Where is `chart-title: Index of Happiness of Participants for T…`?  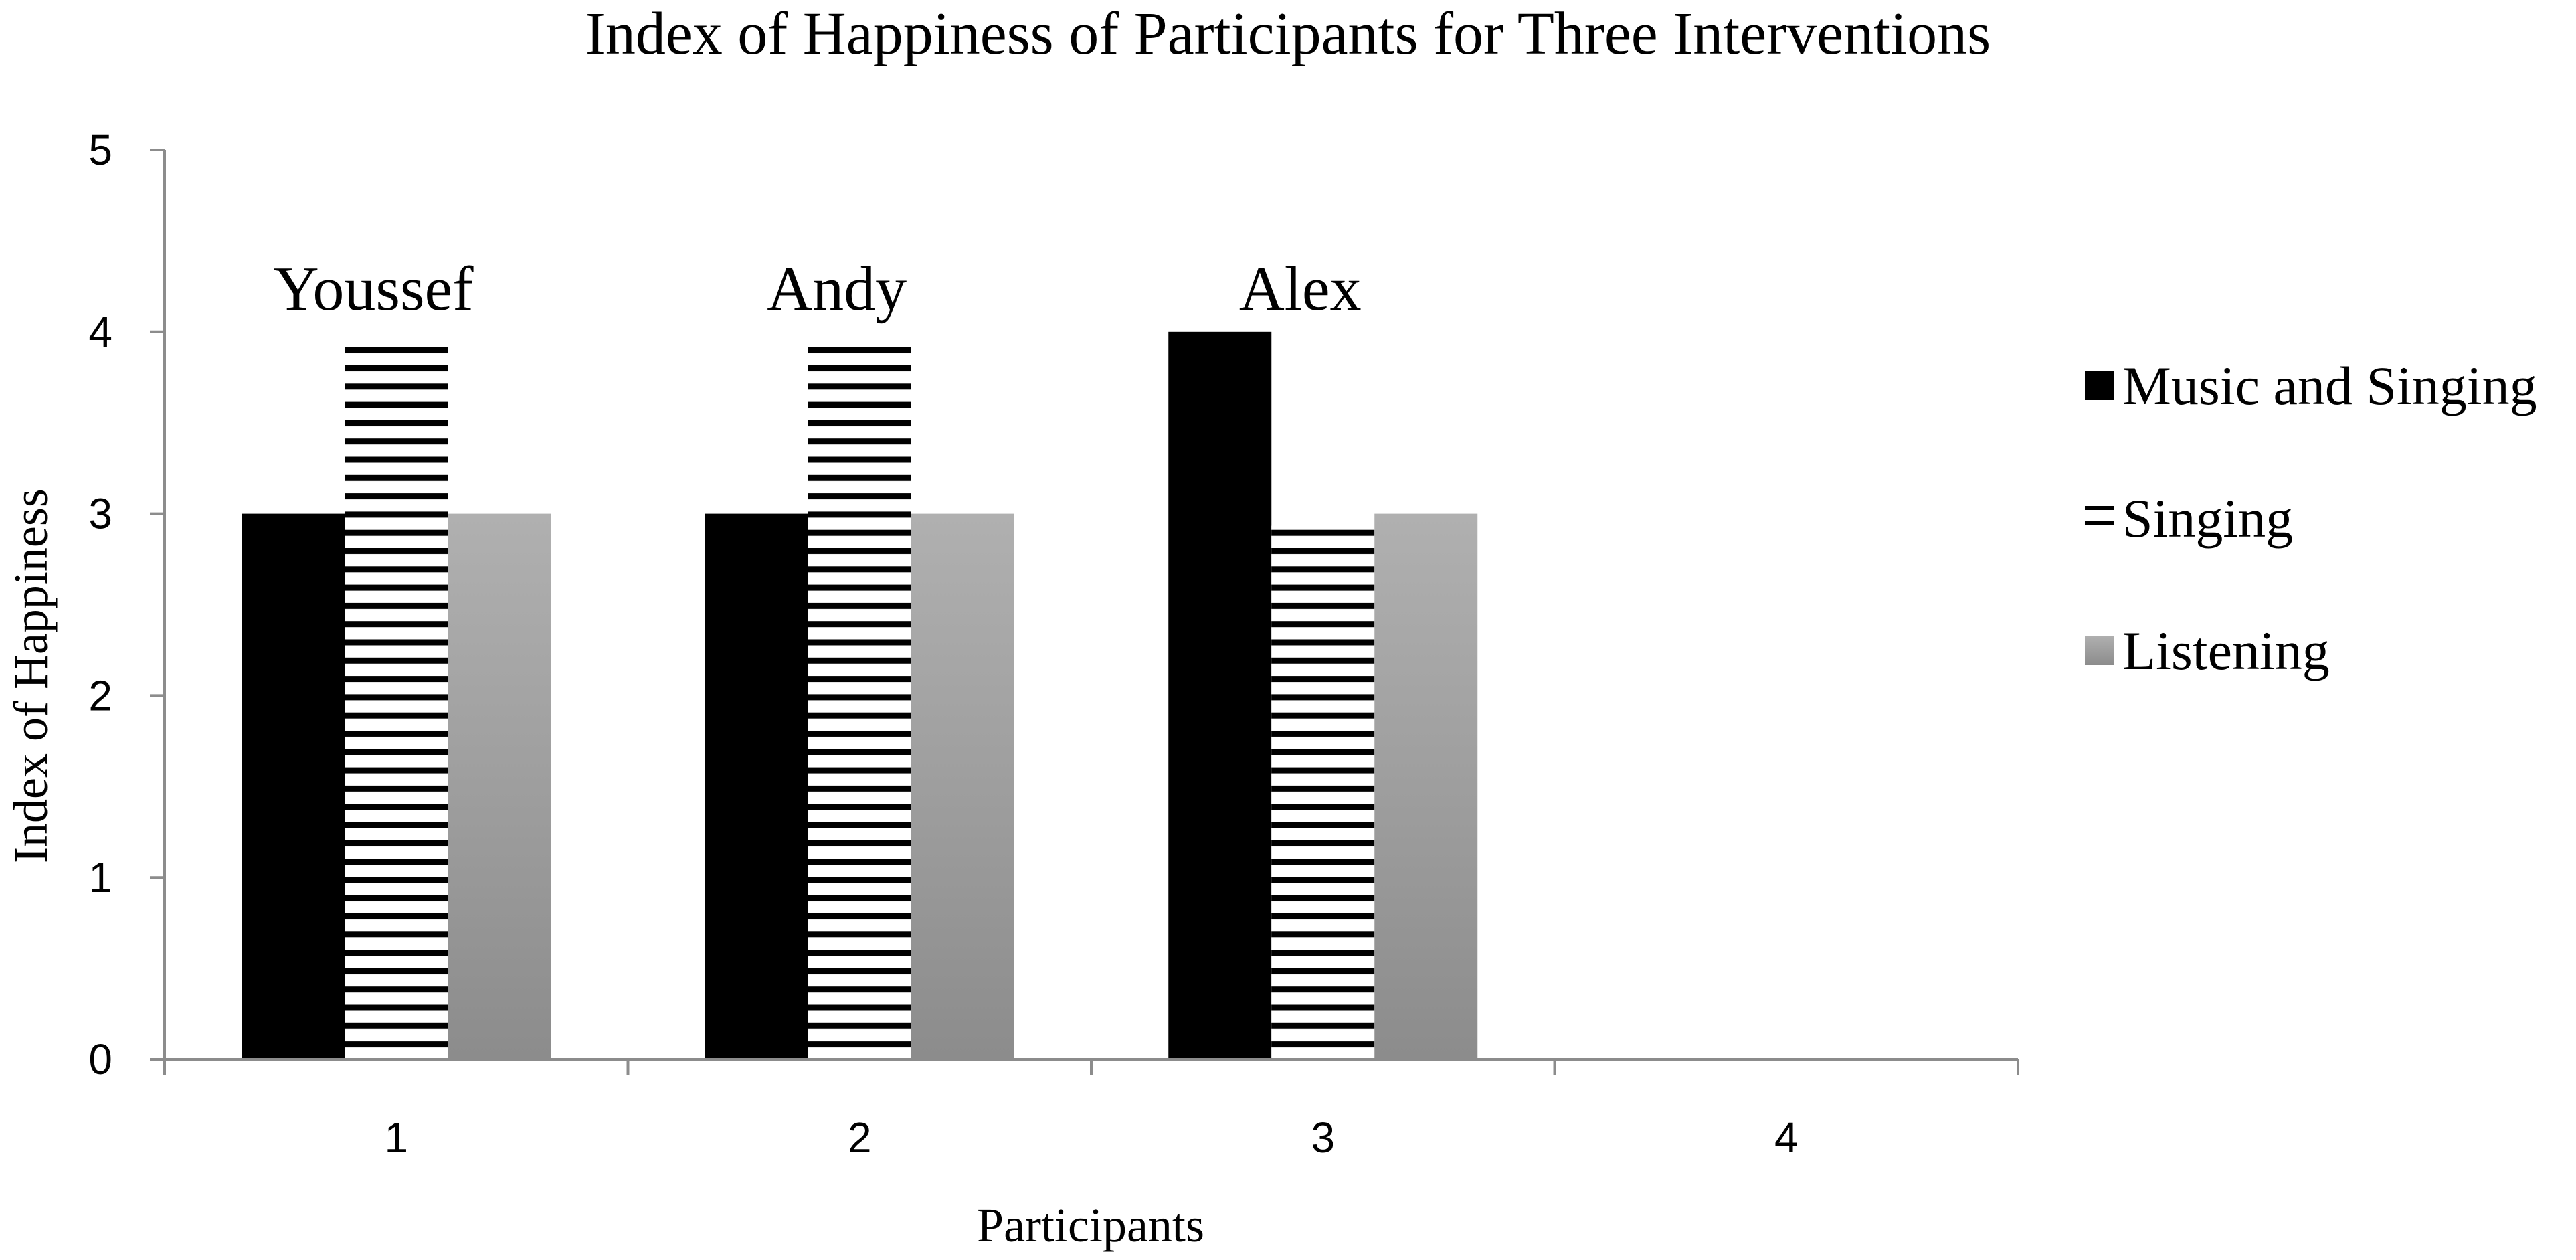 chart-title: Index of Happiness of Participants for T… is located at coordinates (1288, 34).